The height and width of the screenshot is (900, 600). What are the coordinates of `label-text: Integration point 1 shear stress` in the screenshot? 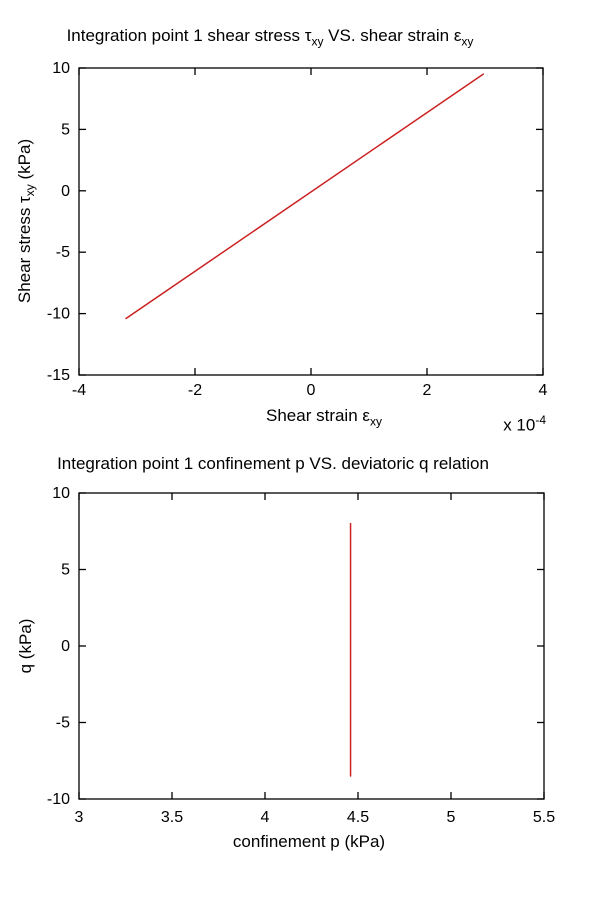 It's located at (185, 35).